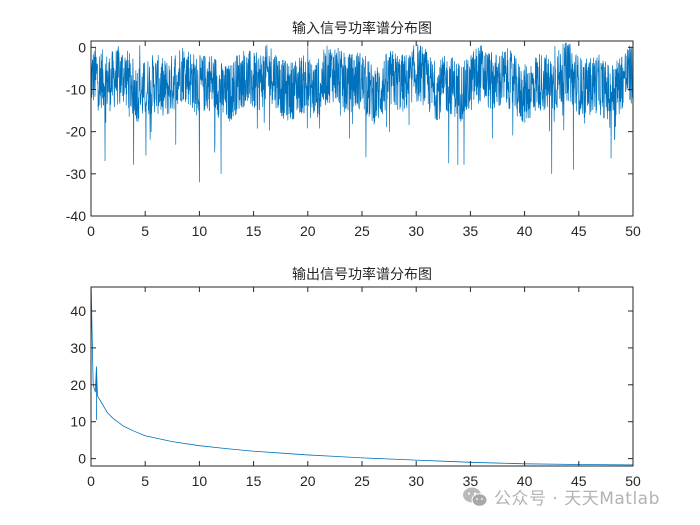  Describe the element at coordinates (78, 311) in the screenshot. I see `y-tick-label: 40` at that location.